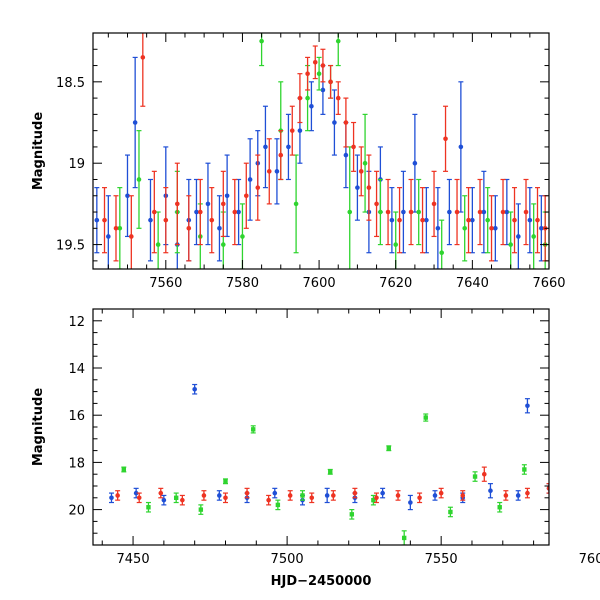 This screenshot has height=600, width=600. What do you see at coordinates (165, 283) in the screenshot?
I see `x-tick-label: 7560` at bounding box center [165, 283].